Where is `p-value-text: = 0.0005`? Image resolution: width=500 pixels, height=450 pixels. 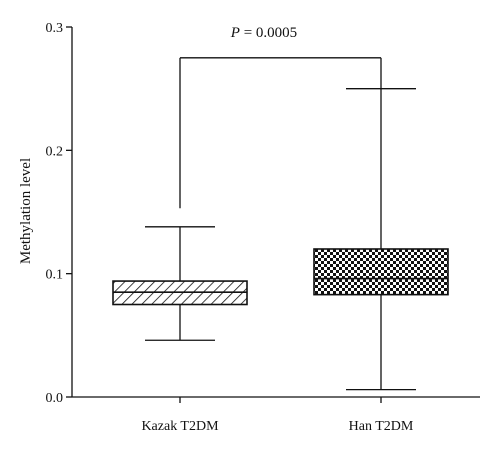 p-value-text: = 0.0005 is located at coordinates (268, 33).